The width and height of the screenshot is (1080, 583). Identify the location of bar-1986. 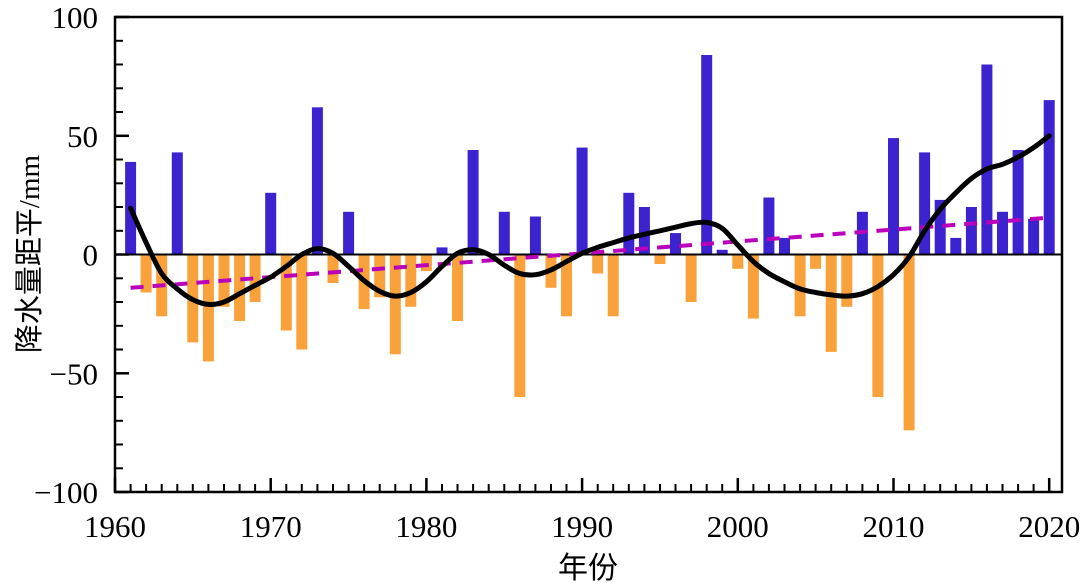
(520, 325).